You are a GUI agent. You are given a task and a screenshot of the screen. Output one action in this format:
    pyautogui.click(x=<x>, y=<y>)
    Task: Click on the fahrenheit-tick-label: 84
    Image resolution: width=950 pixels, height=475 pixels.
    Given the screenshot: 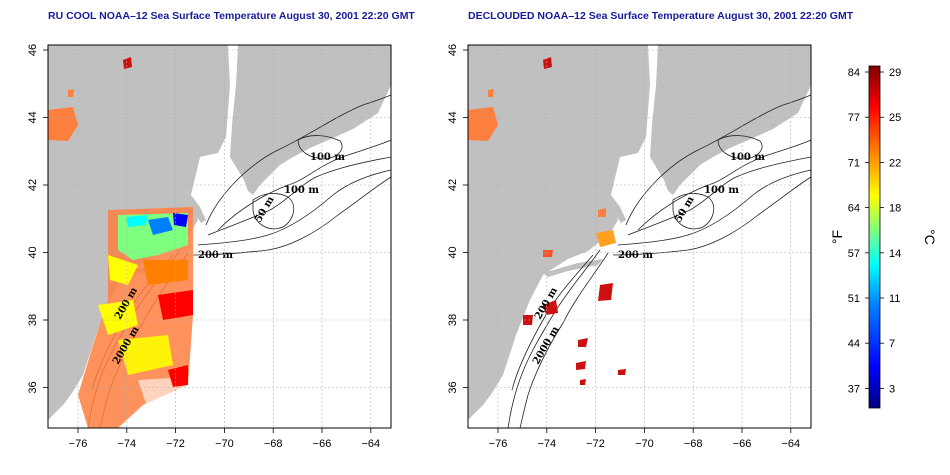 What is the action you would take?
    pyautogui.click(x=854, y=73)
    